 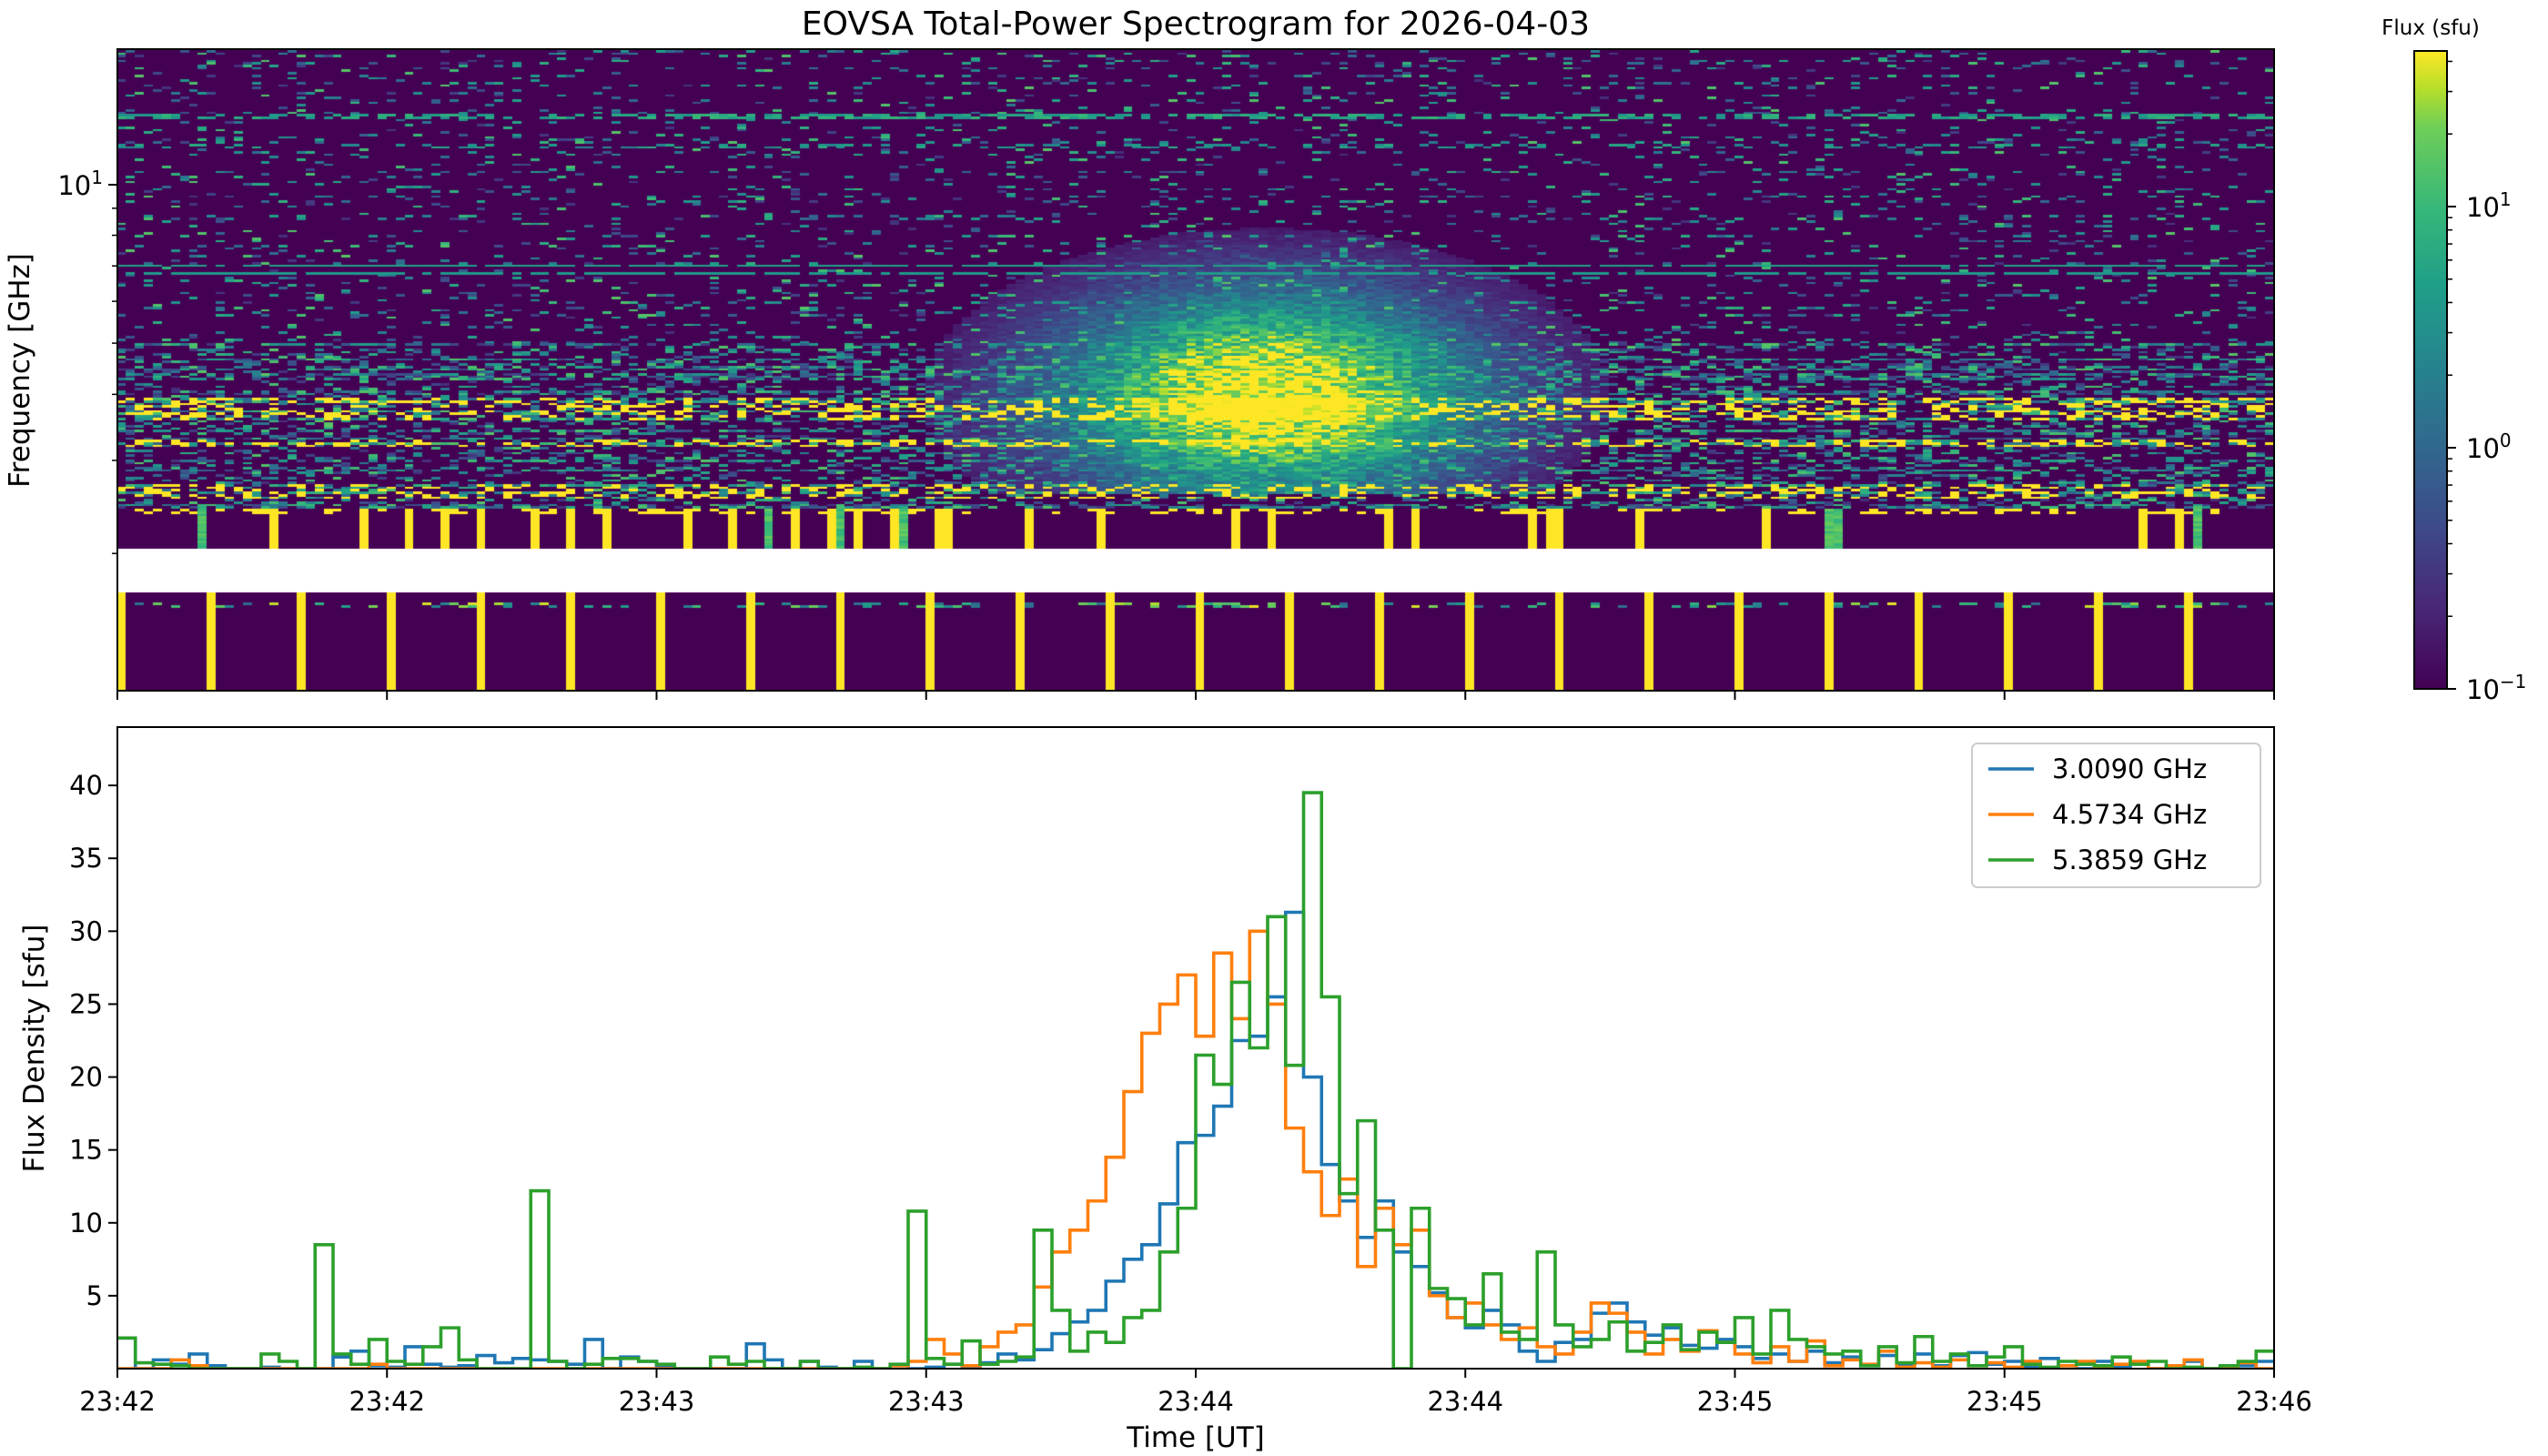 What do you see at coordinates (20, 371) in the screenshot?
I see `frequency-axis-label: Frequency [GHz]` at bounding box center [20, 371].